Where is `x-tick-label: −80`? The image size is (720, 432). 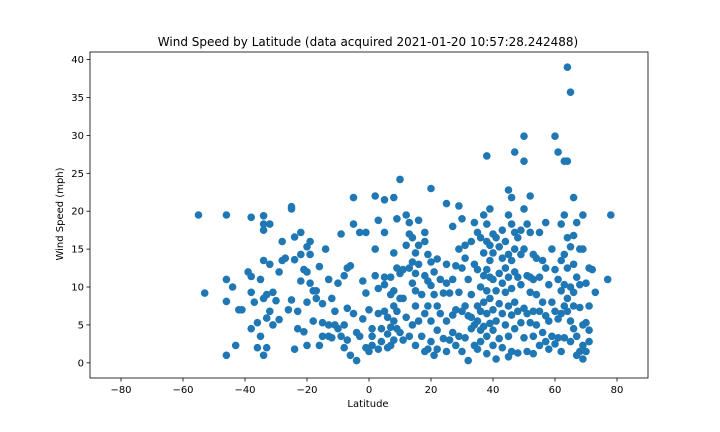
x-tick-label: −80 is located at coordinates (120, 390).